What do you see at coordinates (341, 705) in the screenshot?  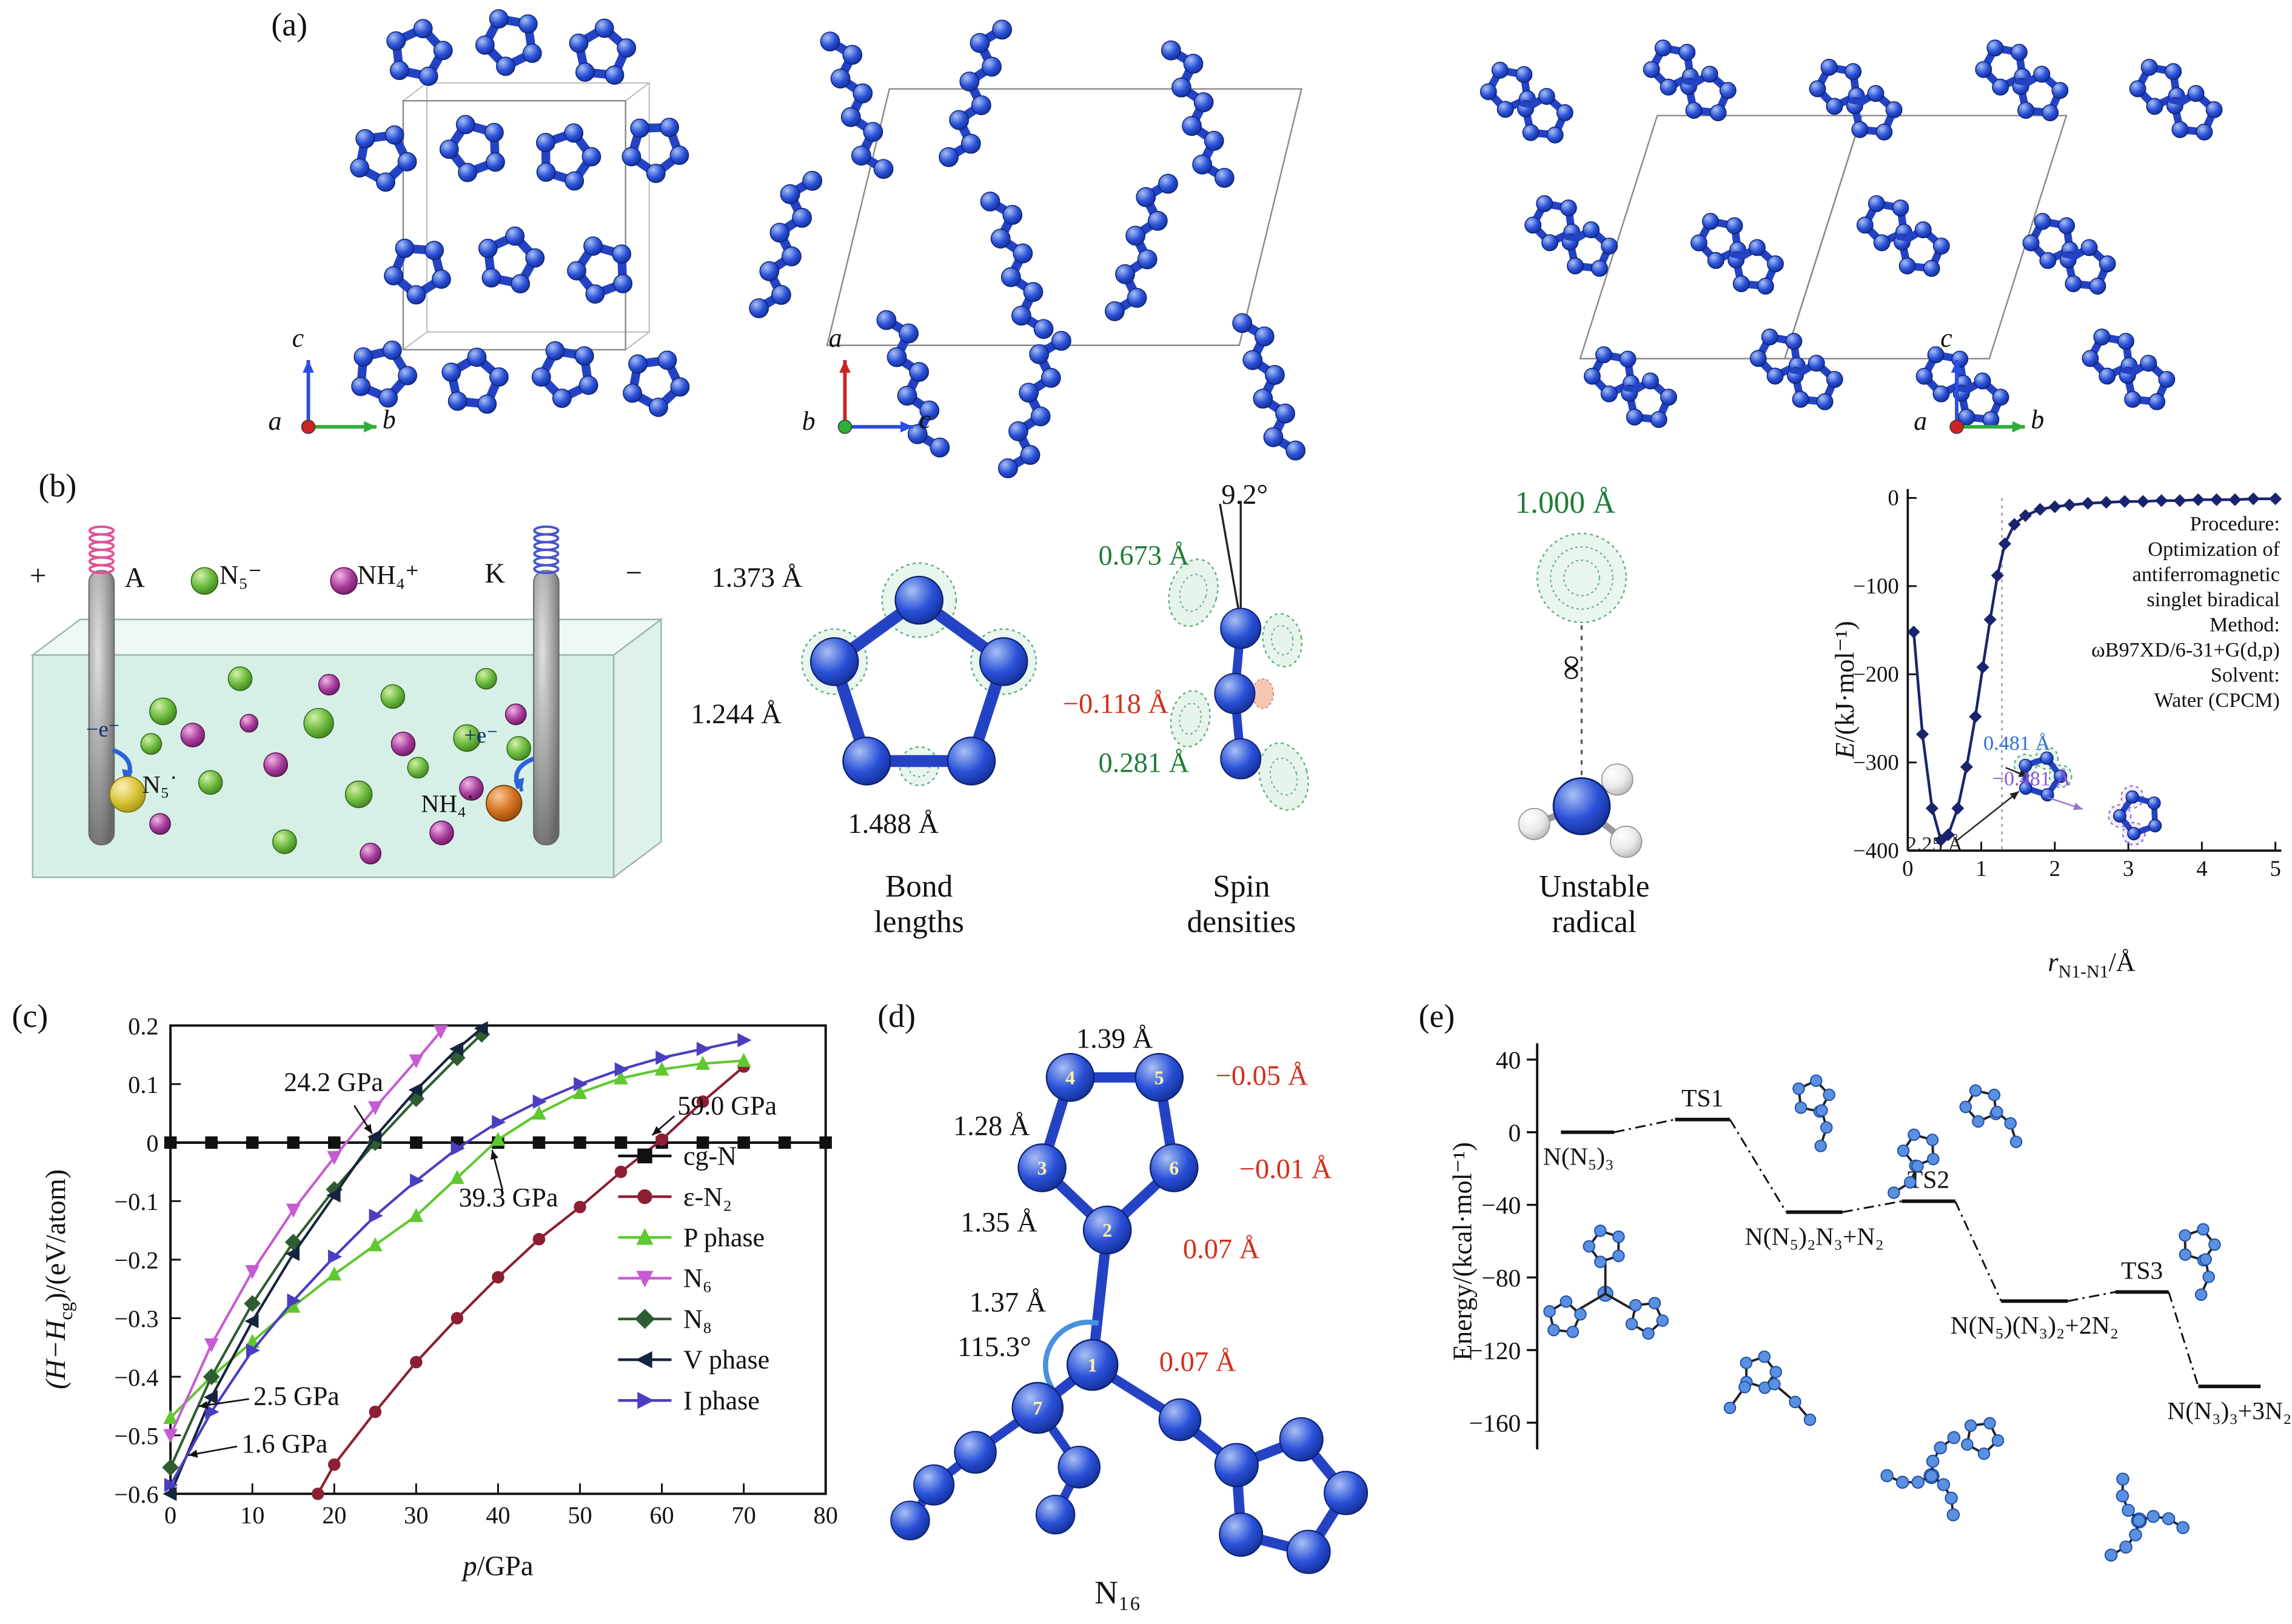 I see `electrochemical-cell-graphic` at bounding box center [341, 705].